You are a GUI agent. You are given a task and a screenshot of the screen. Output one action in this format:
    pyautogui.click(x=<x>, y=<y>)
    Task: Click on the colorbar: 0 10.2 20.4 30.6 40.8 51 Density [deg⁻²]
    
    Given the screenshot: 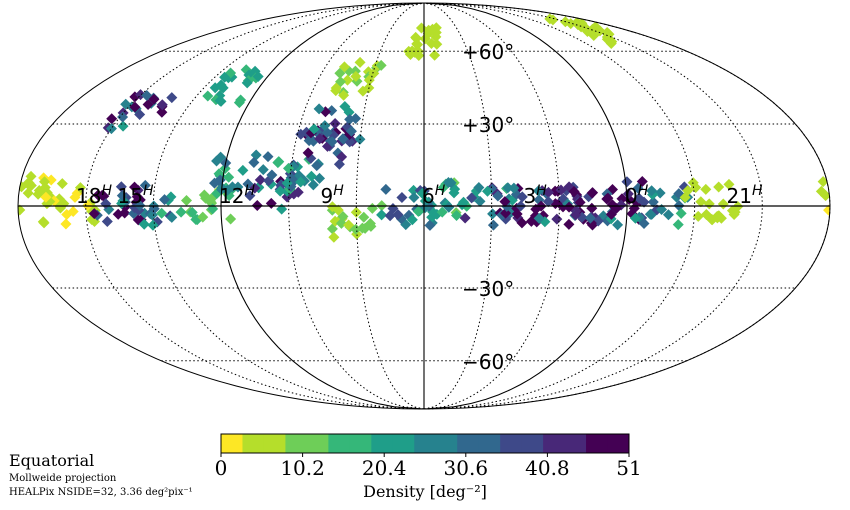 What is the action you would take?
    pyautogui.click(x=428, y=467)
    